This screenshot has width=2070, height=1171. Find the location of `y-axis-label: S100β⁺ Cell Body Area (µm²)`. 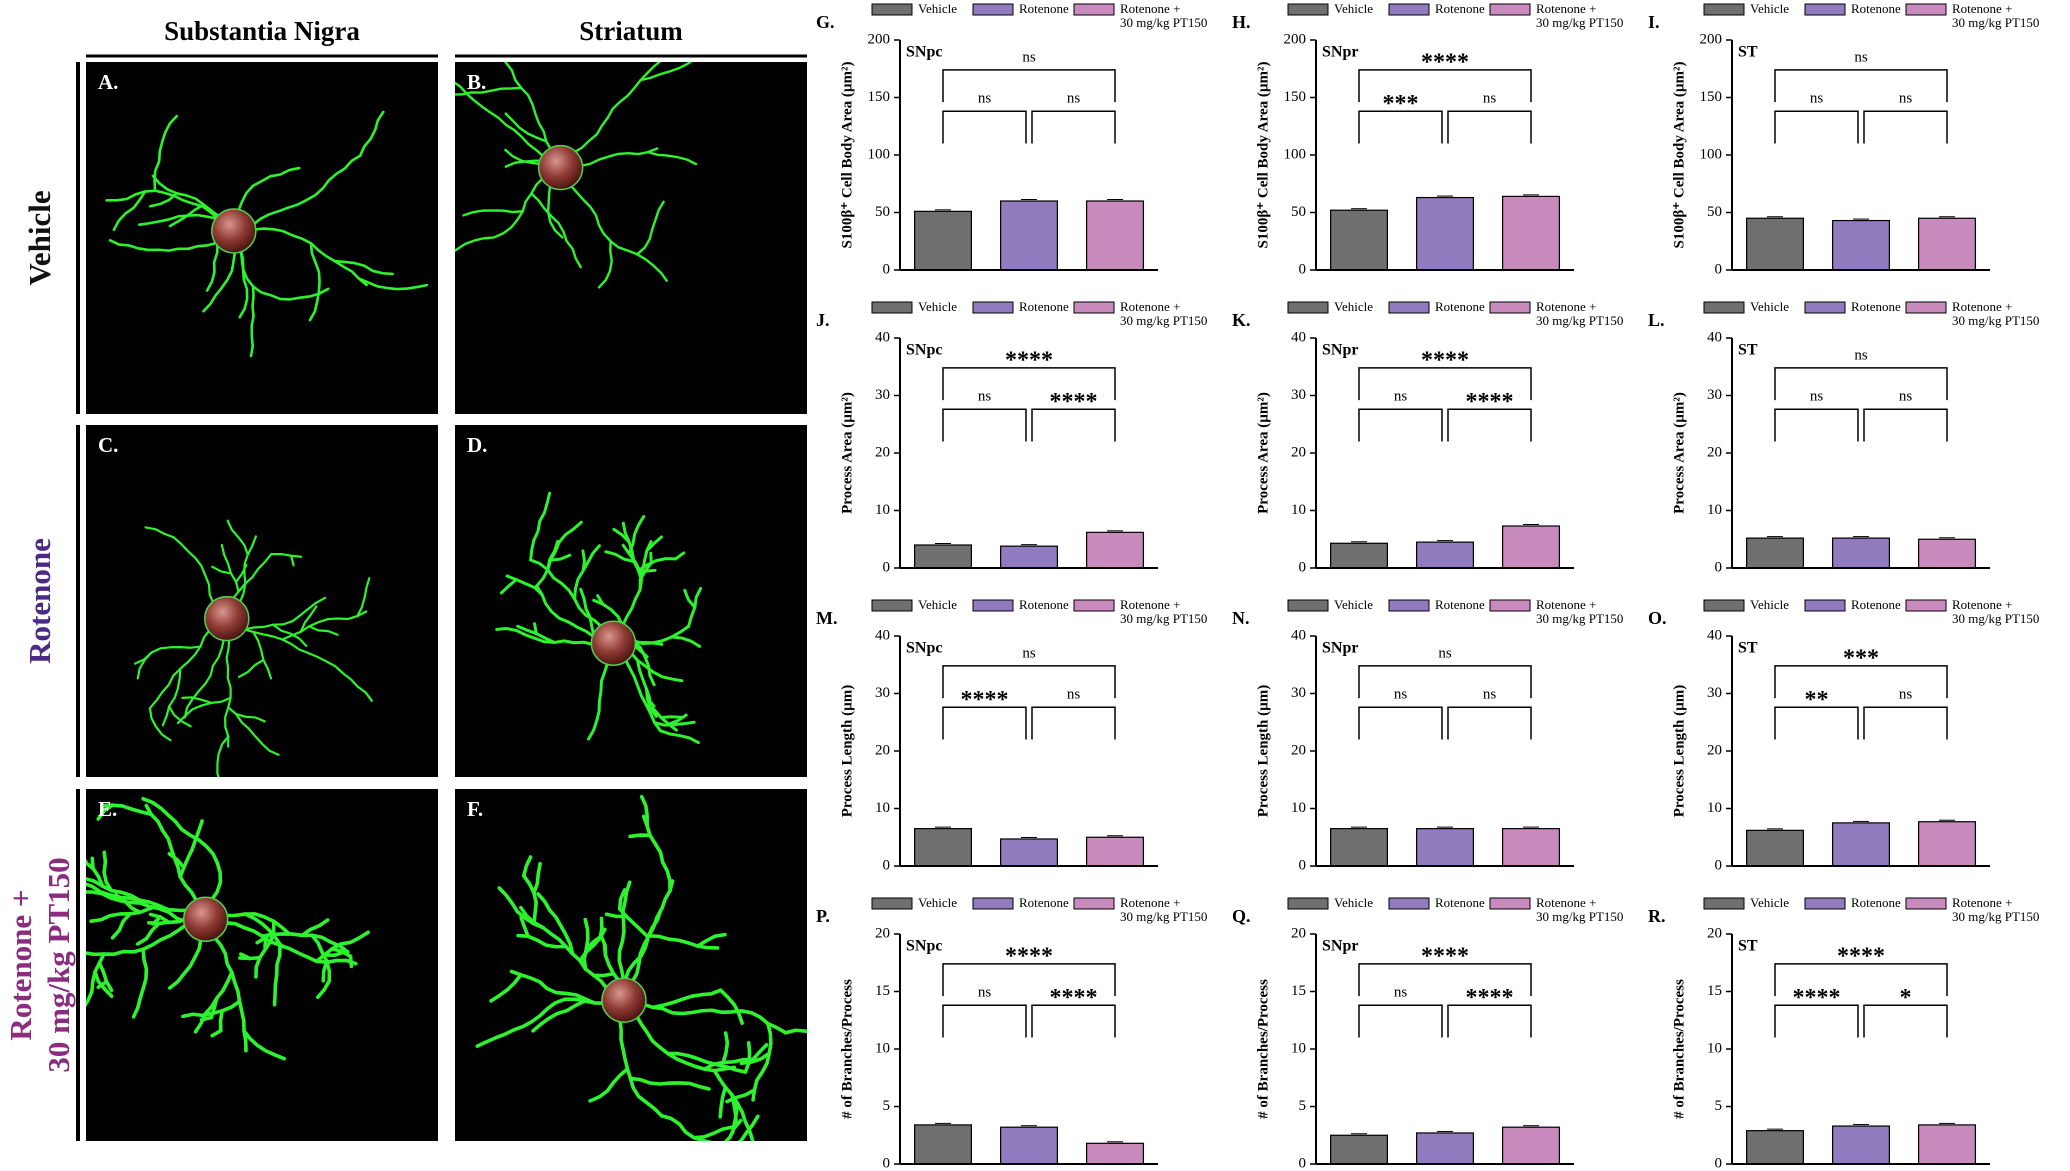

y-axis-label: S100β⁺ Cell Body Area (µm²) is located at coordinates (1679, 154).